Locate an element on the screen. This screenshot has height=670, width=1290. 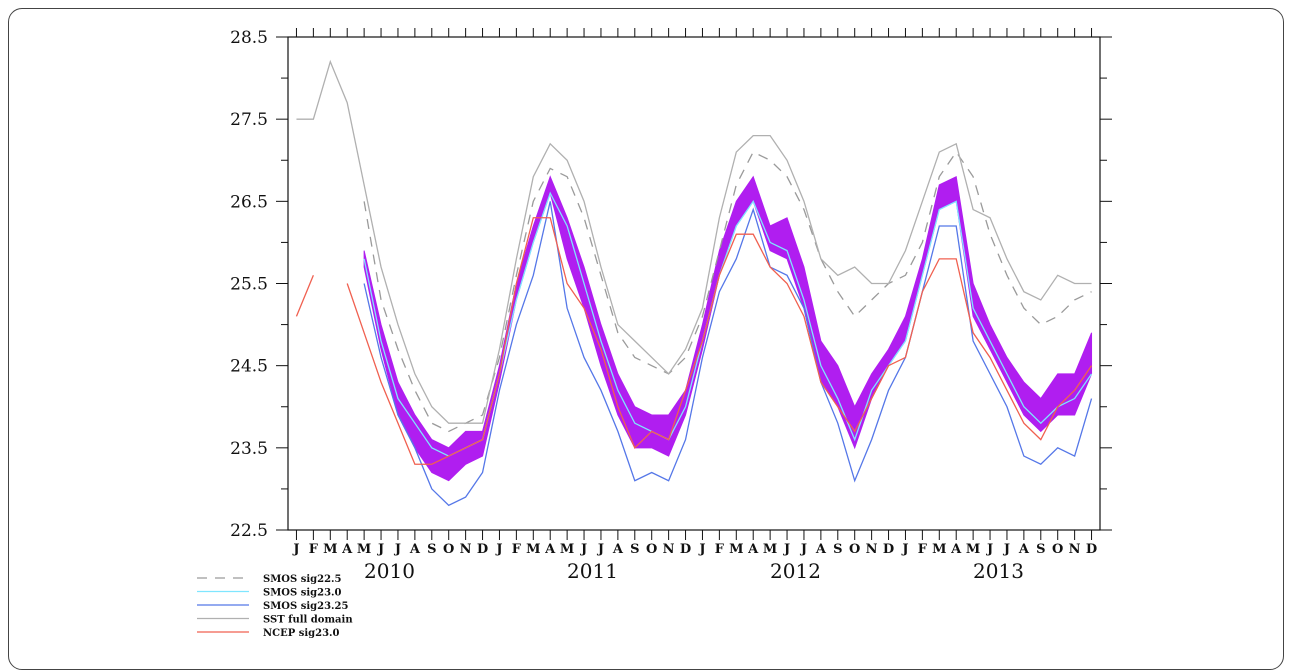
year-label: 2013 is located at coordinates (998, 571).